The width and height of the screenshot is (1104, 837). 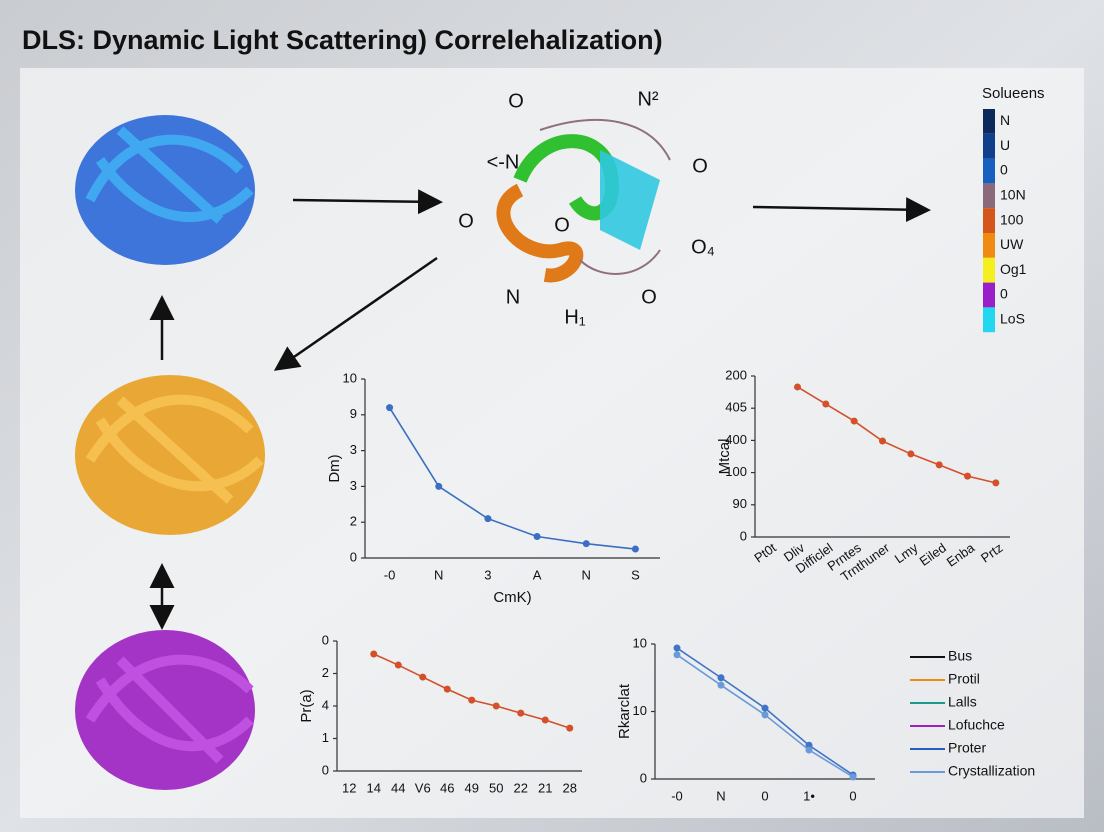 I want to click on y-axis-label: Dm), so click(x=334, y=468).